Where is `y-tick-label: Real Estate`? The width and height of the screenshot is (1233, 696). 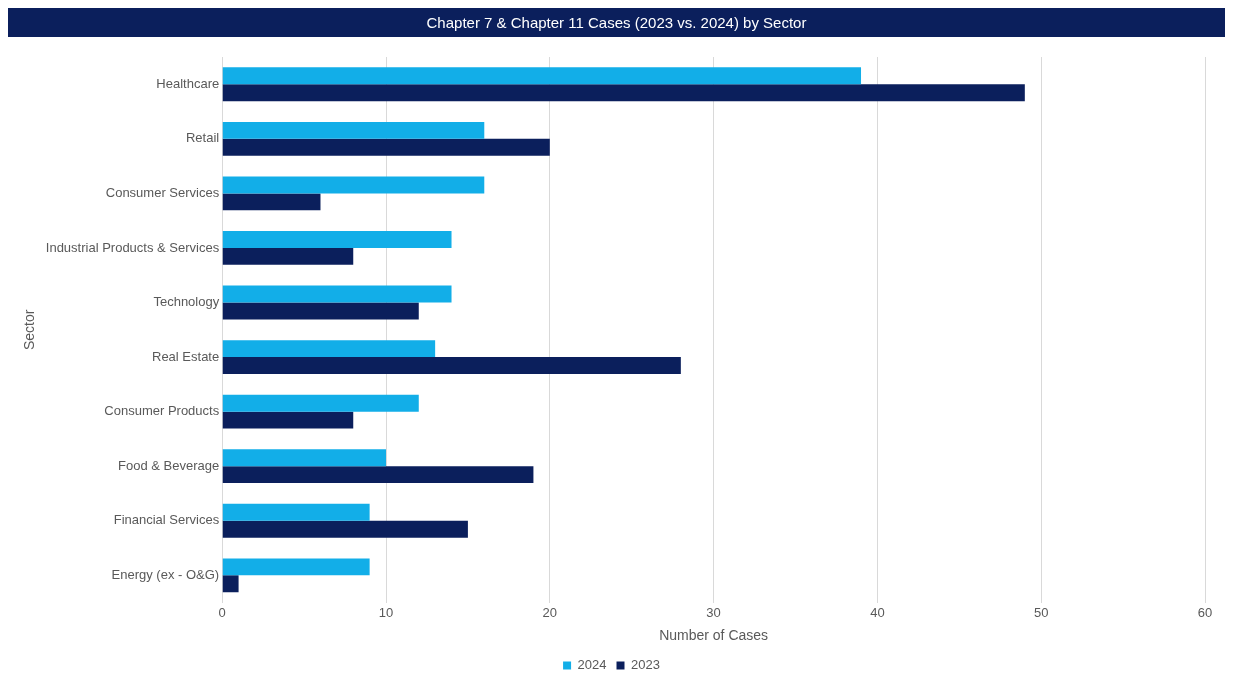 y-tick-label: Real Estate is located at coordinates (186, 356).